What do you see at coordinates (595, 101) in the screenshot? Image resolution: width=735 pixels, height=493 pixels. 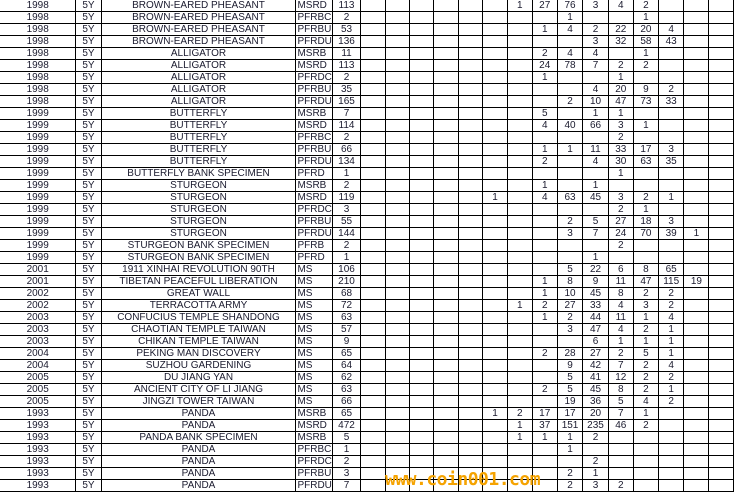 I see `cell-grade-count: 10` at bounding box center [595, 101].